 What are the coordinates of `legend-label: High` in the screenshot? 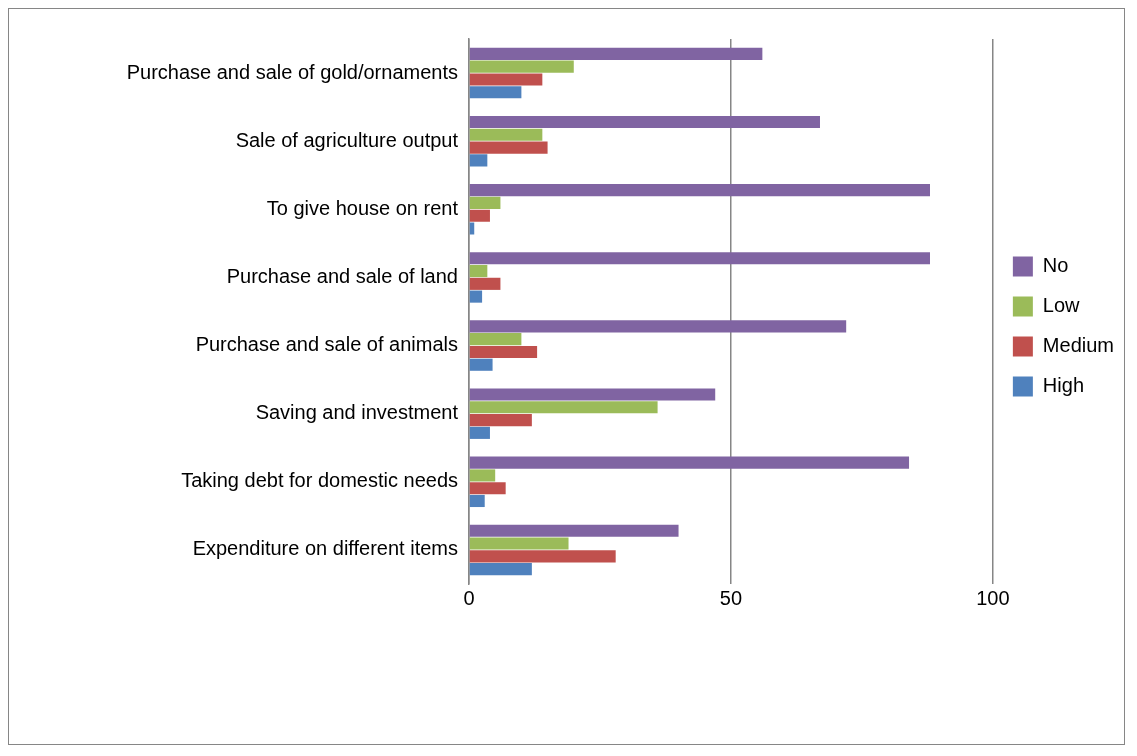 It's located at (1063, 385).